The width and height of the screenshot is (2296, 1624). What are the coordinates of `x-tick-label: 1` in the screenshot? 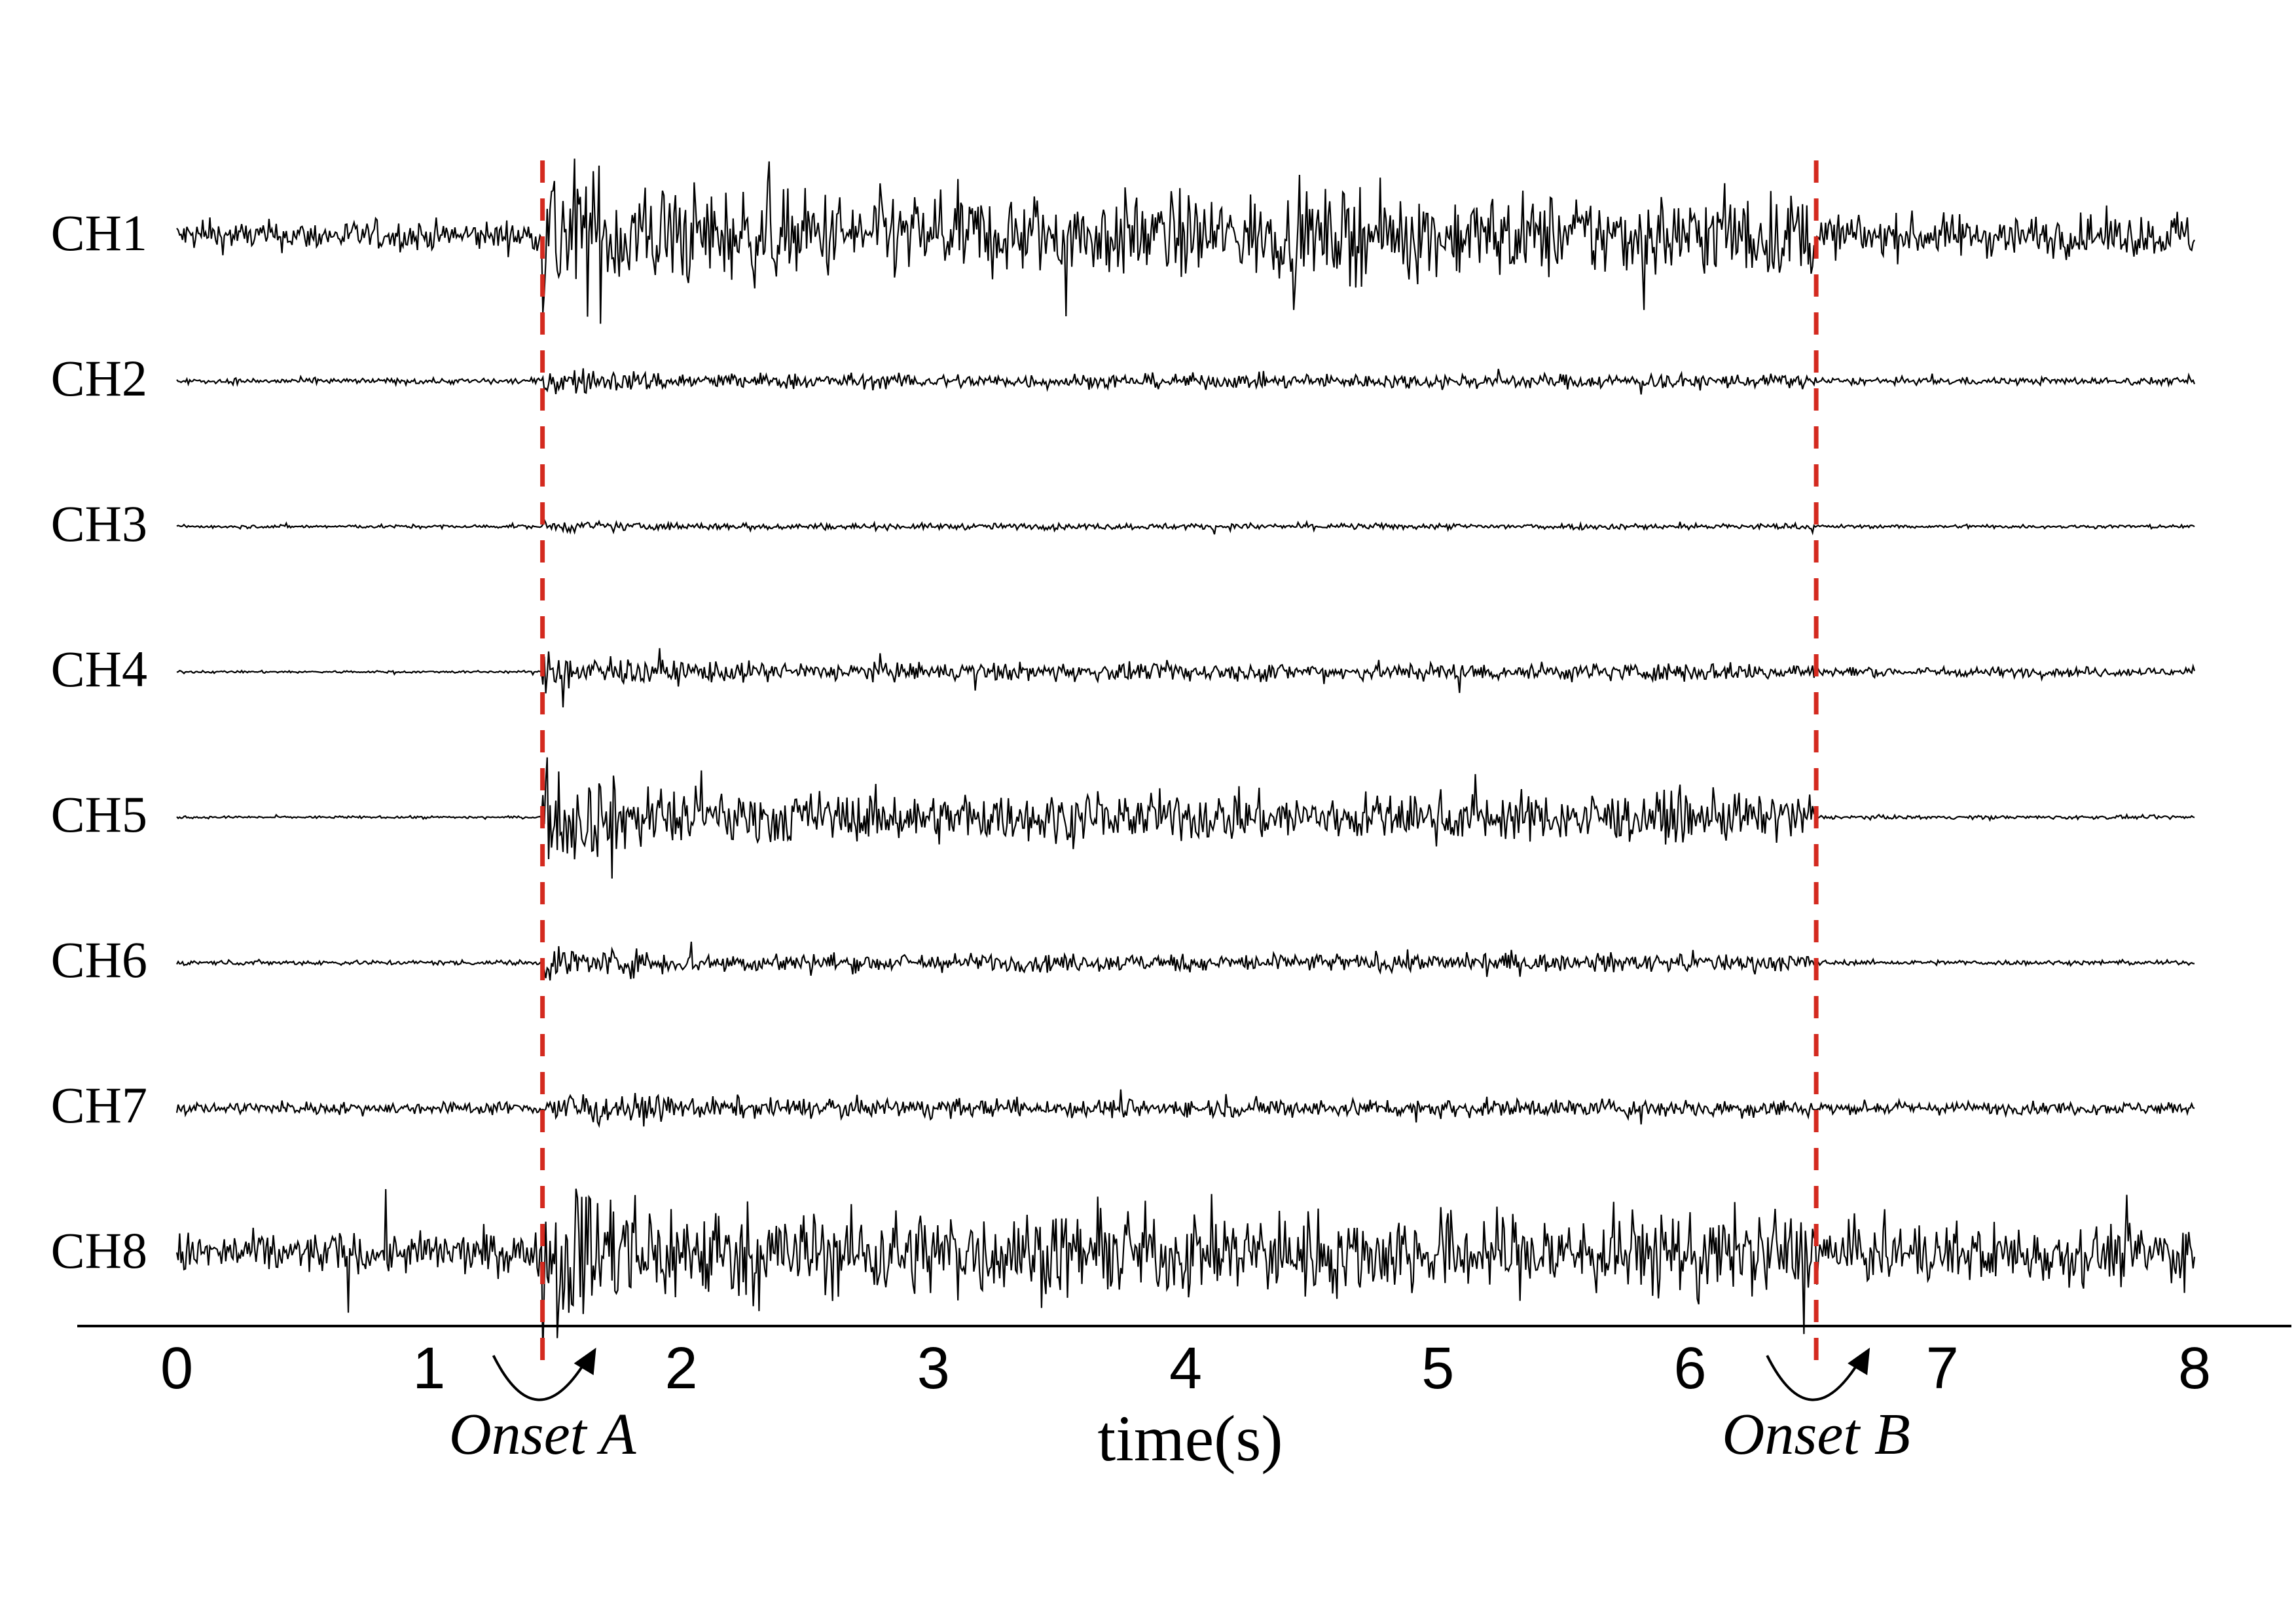 It's located at (428, 1368).